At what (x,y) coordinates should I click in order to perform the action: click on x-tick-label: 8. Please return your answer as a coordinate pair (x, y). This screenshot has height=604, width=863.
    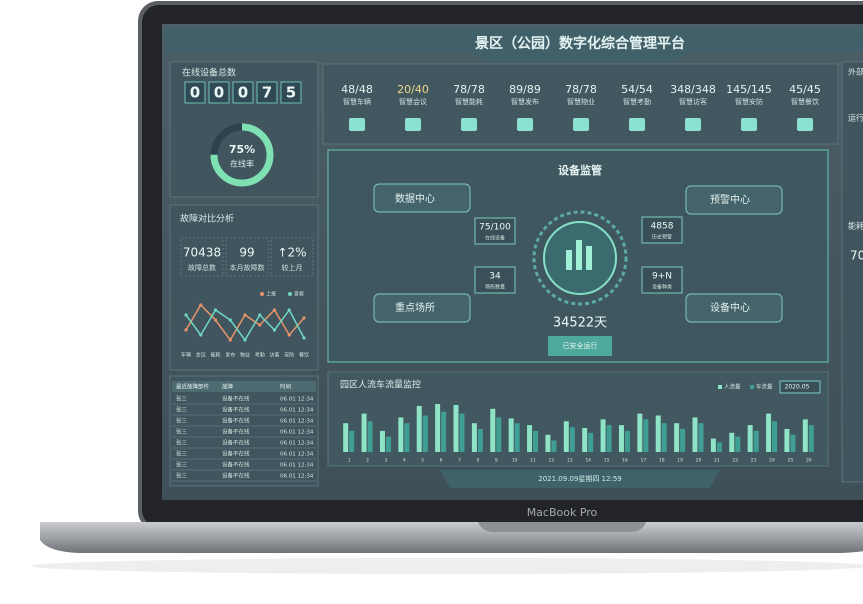
    Looking at the image, I should click on (477, 461).